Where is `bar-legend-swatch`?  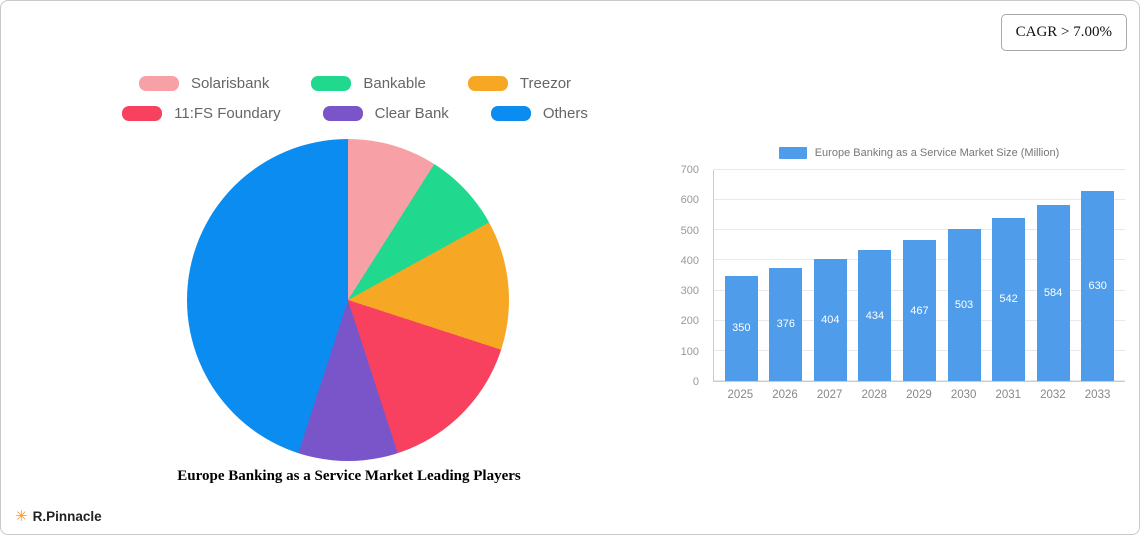
bar-legend-swatch is located at coordinates (792, 153).